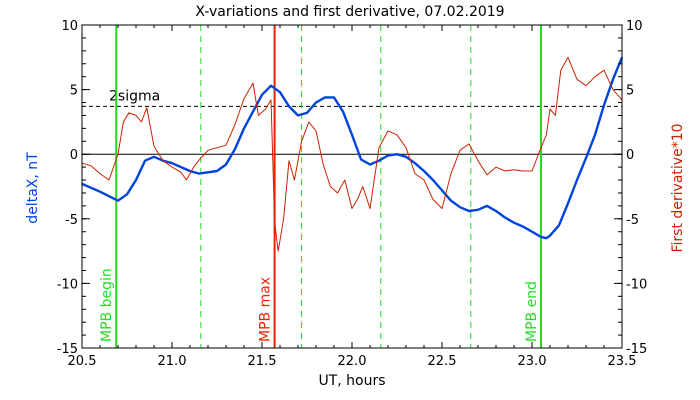 The image size is (700, 400). I want to click on y-tick-label-right: -5, so click(632, 220).